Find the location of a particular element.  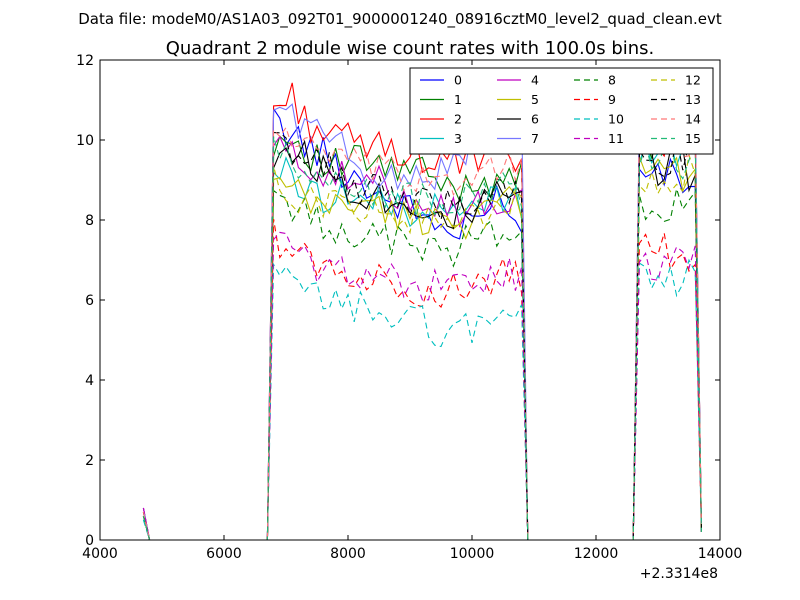

legend-label-5: 5 is located at coordinates (535, 99).